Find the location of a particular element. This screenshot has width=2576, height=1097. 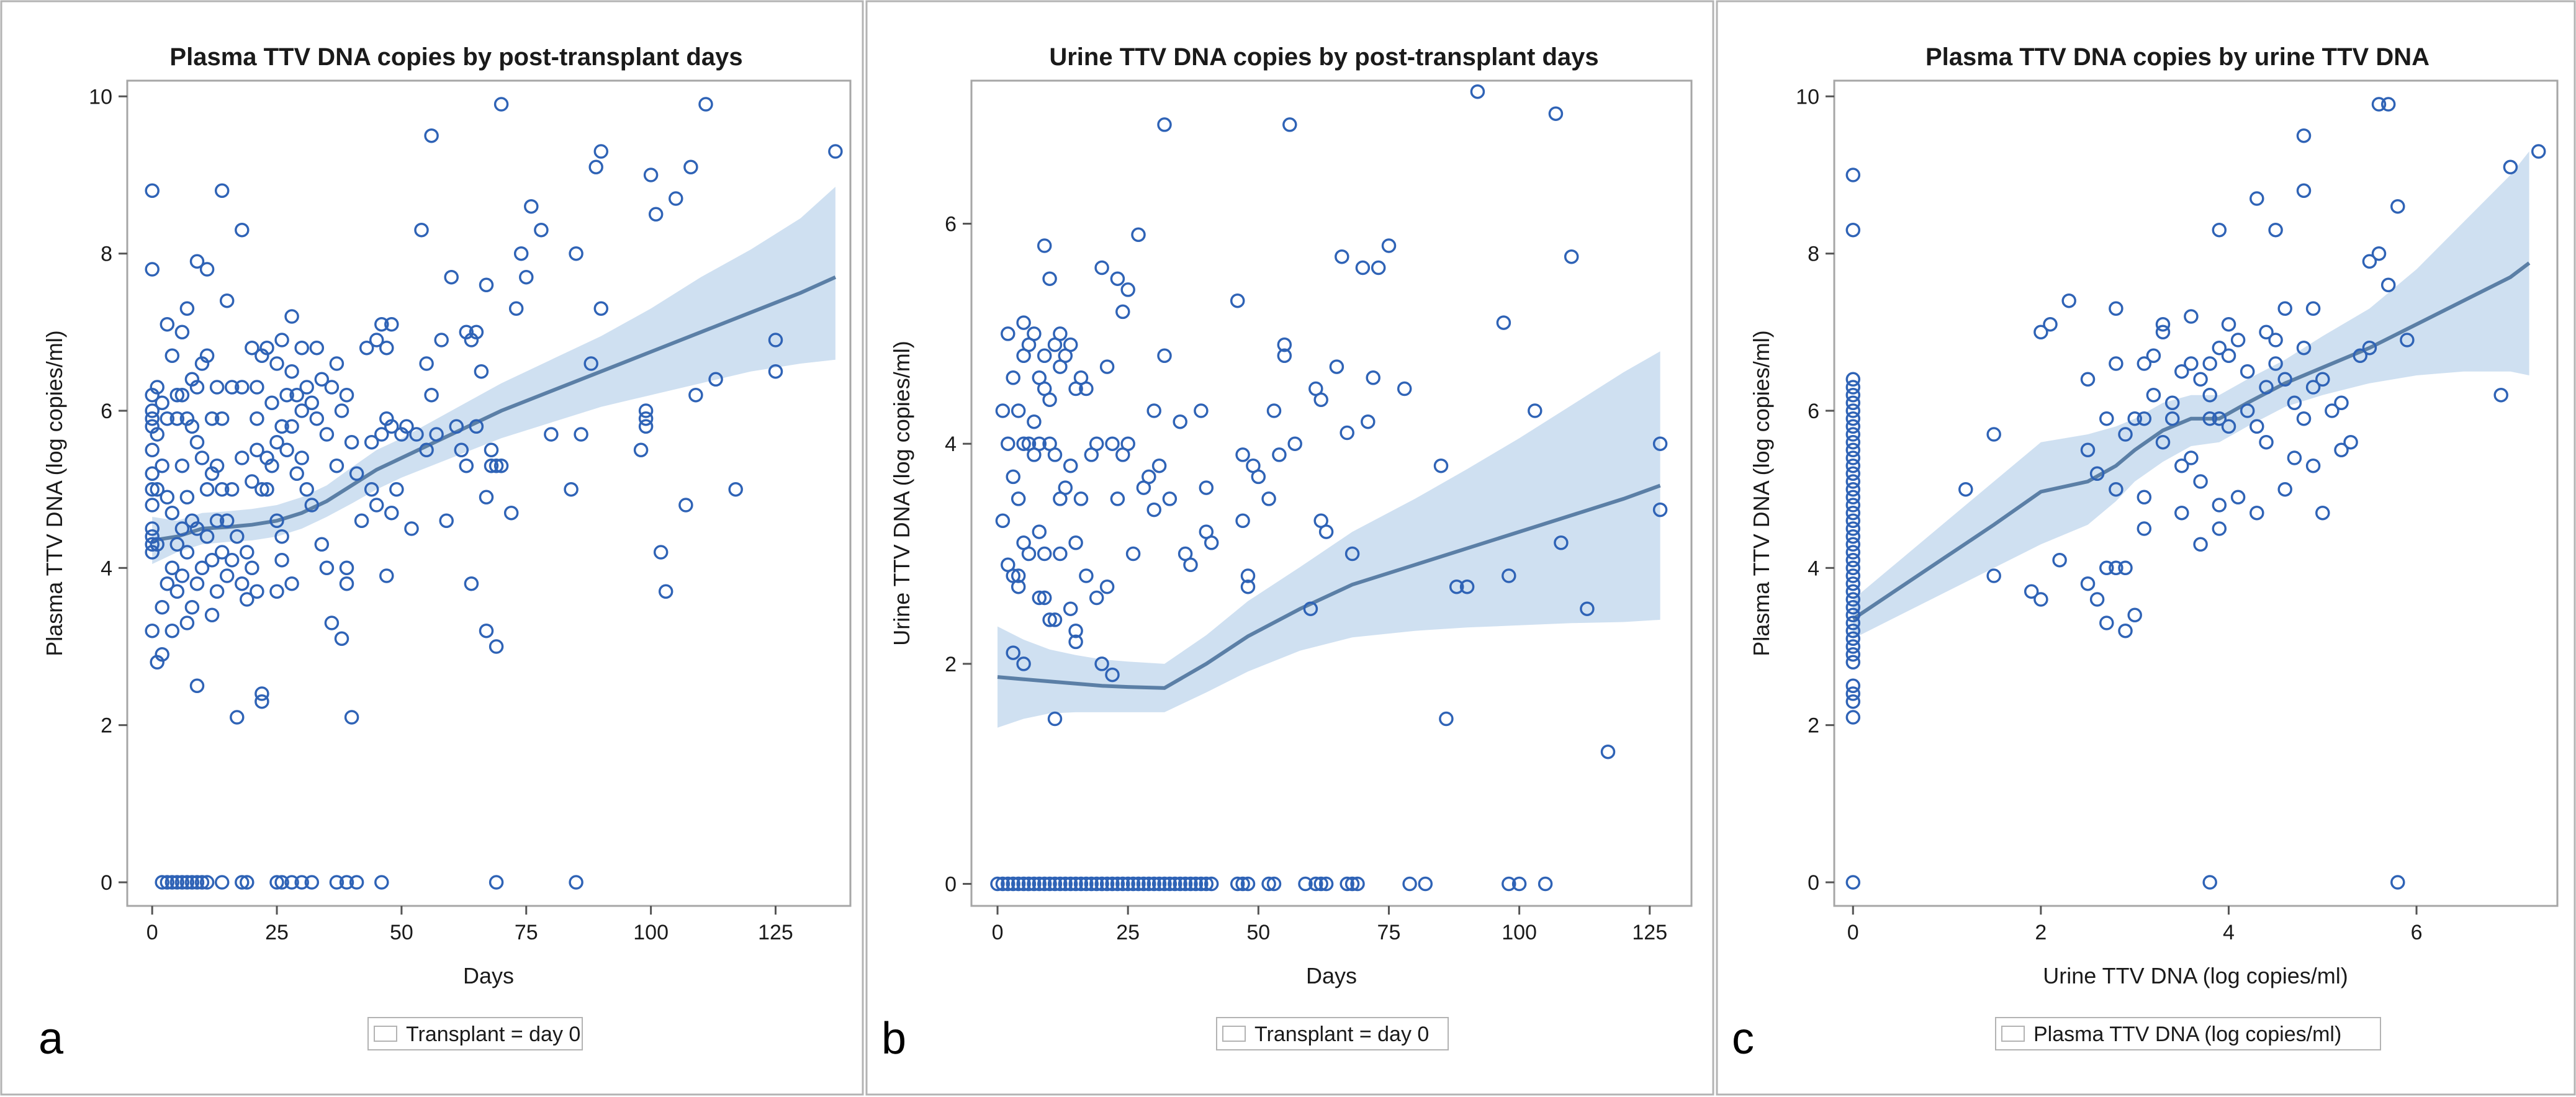

x-tick-label: 6 is located at coordinates (2417, 932).